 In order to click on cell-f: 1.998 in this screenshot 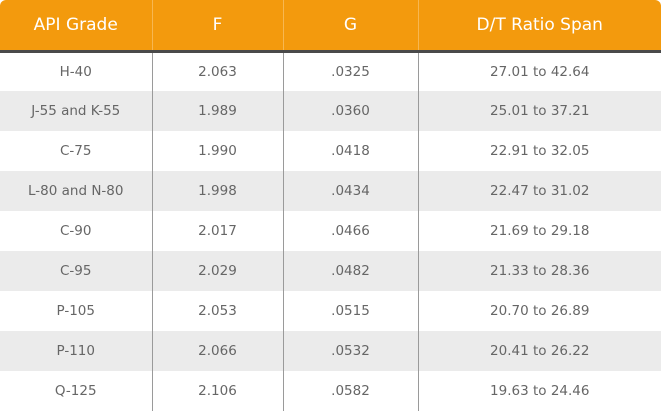, I will do `click(217, 191)`.